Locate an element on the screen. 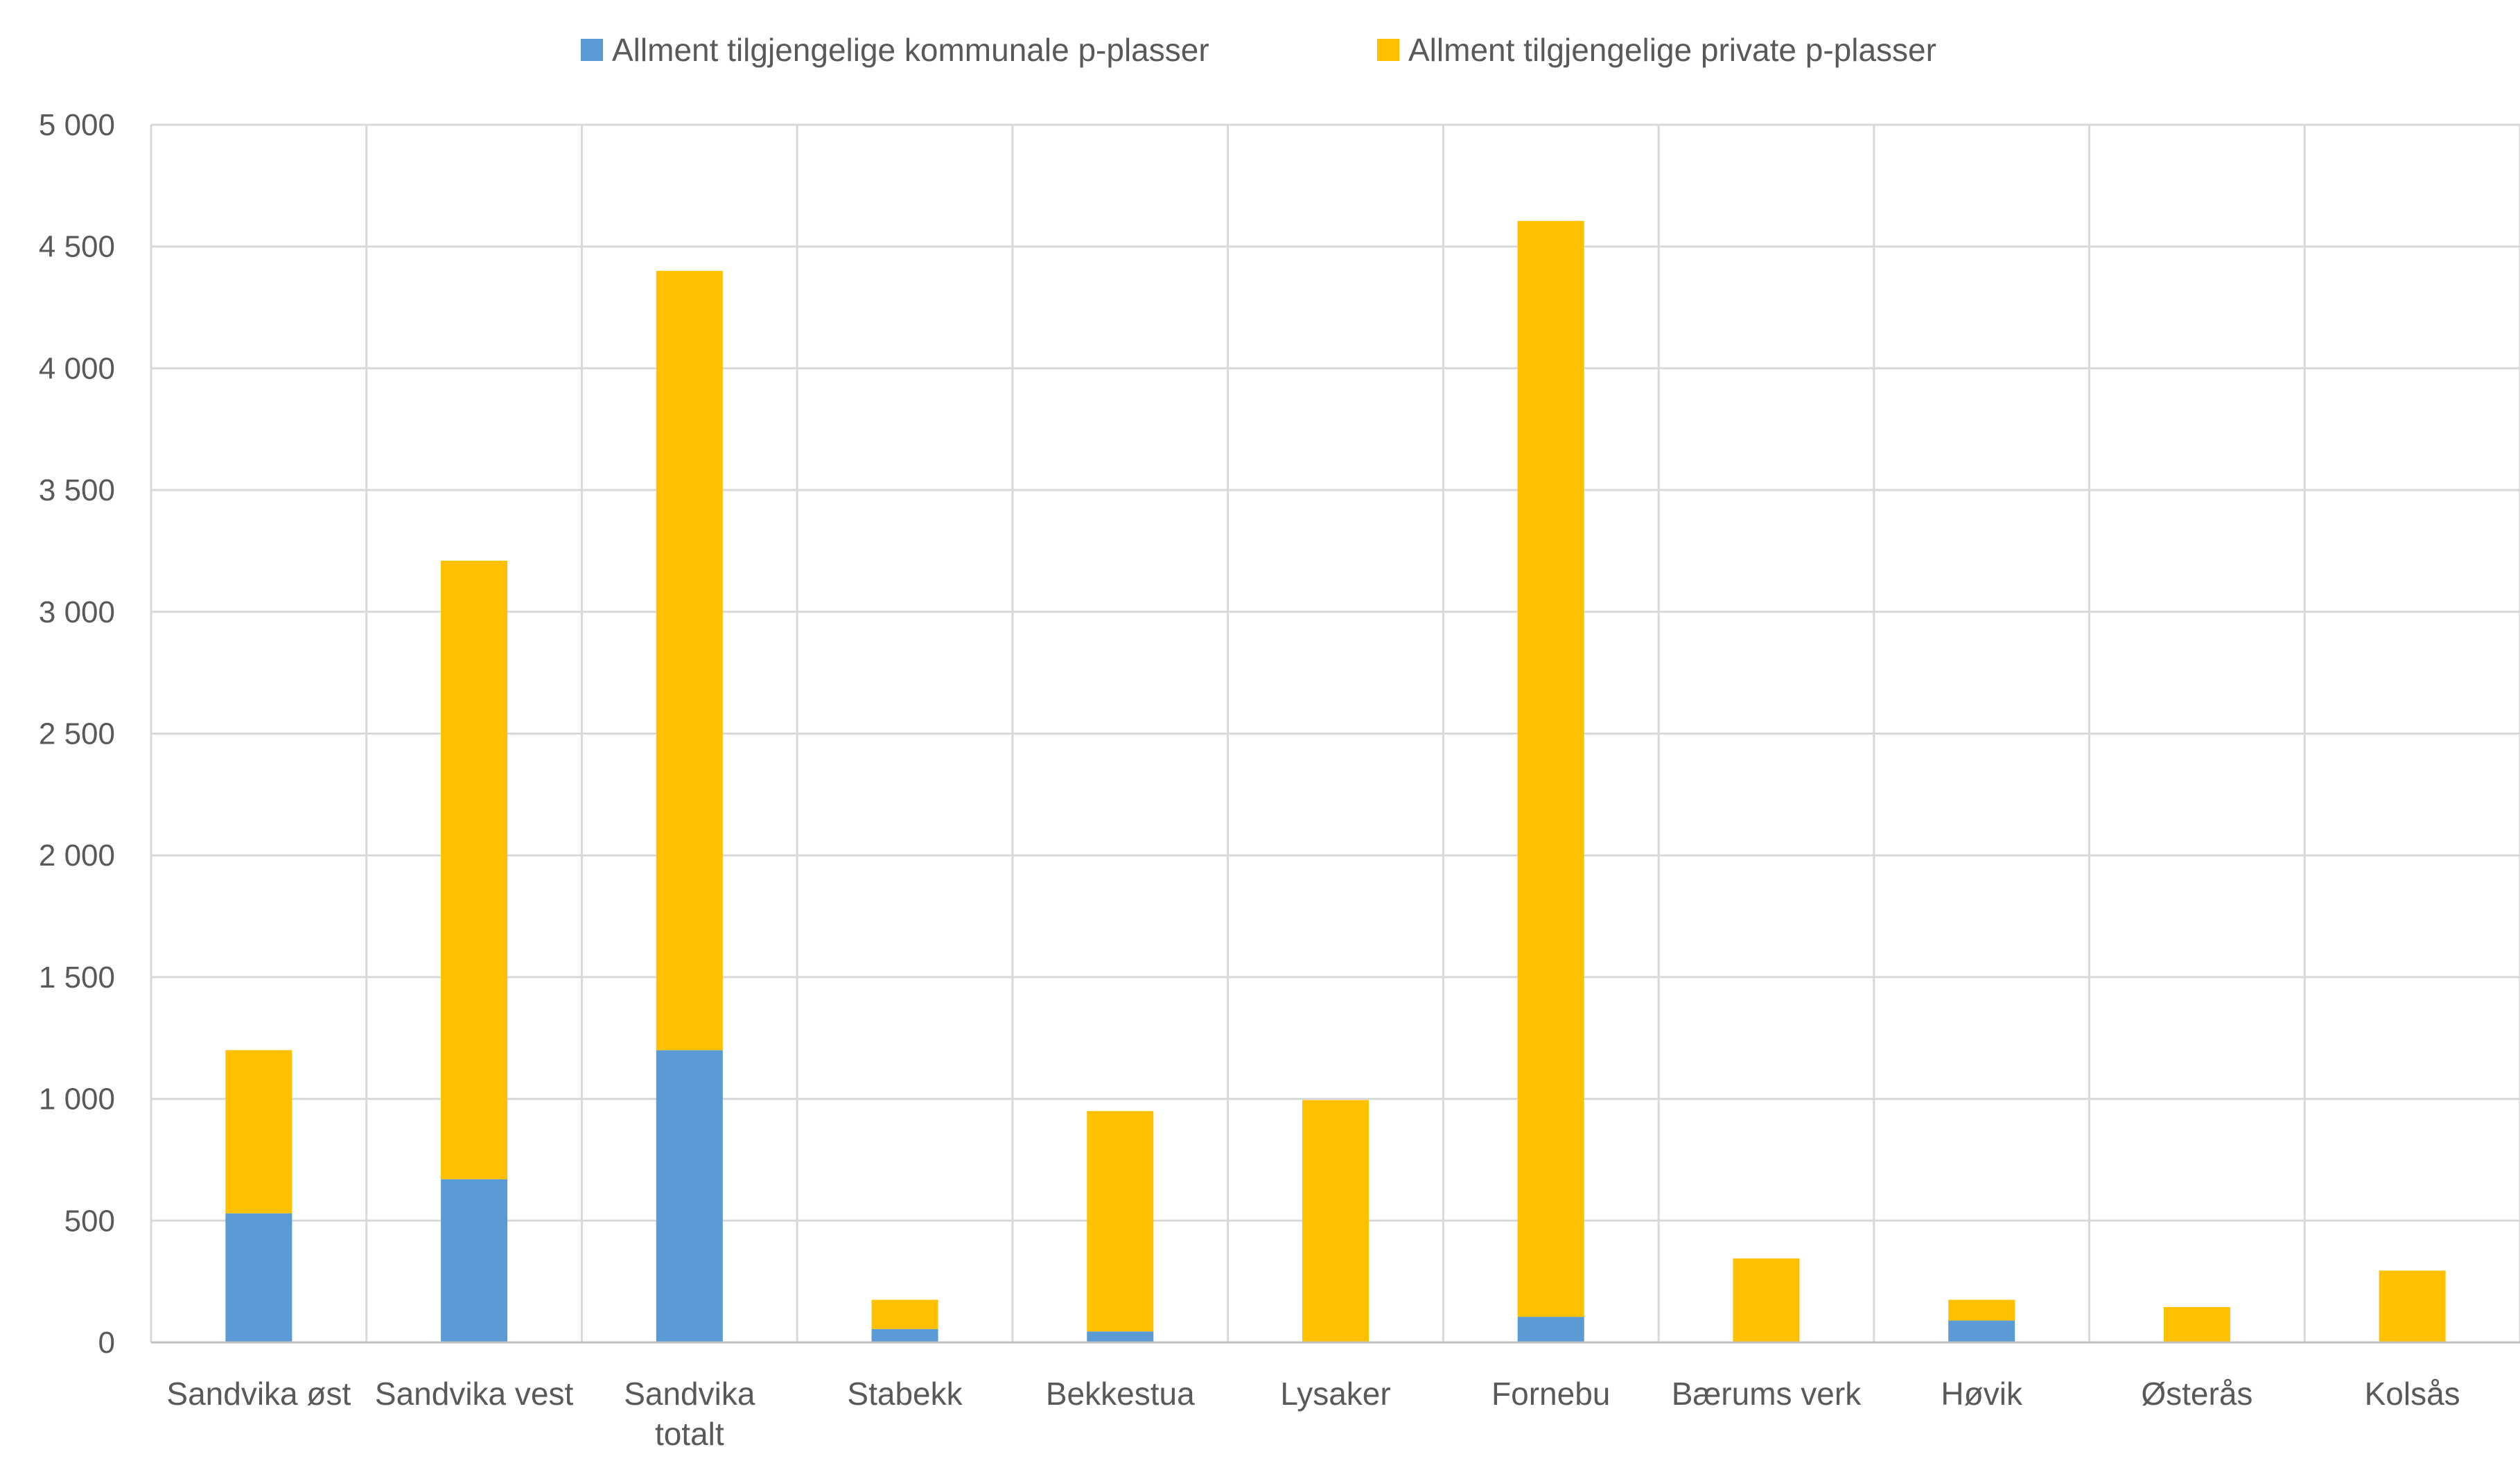 The height and width of the screenshot is (1472, 2520). legend-label-private: Allment tilgjengelige private p-plasser is located at coordinates (1672, 50).